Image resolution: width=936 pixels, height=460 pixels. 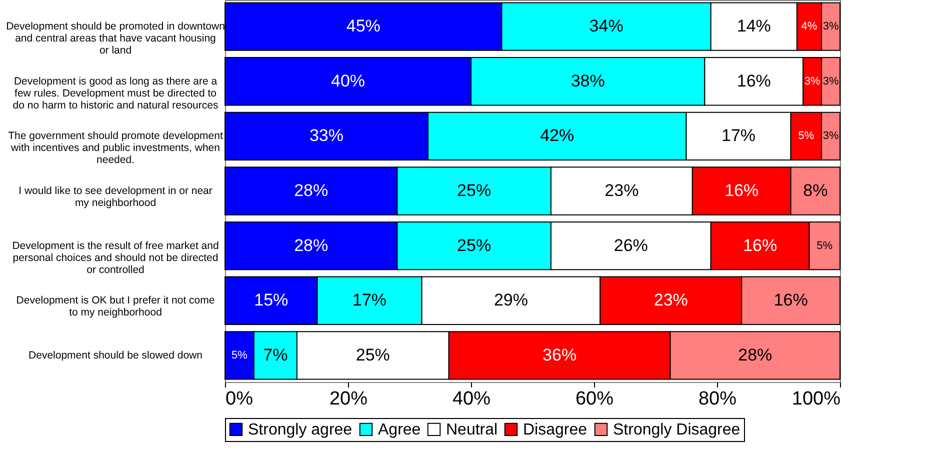 What do you see at coordinates (271, 300) in the screenshot?
I see `data-label: 15%` at bounding box center [271, 300].